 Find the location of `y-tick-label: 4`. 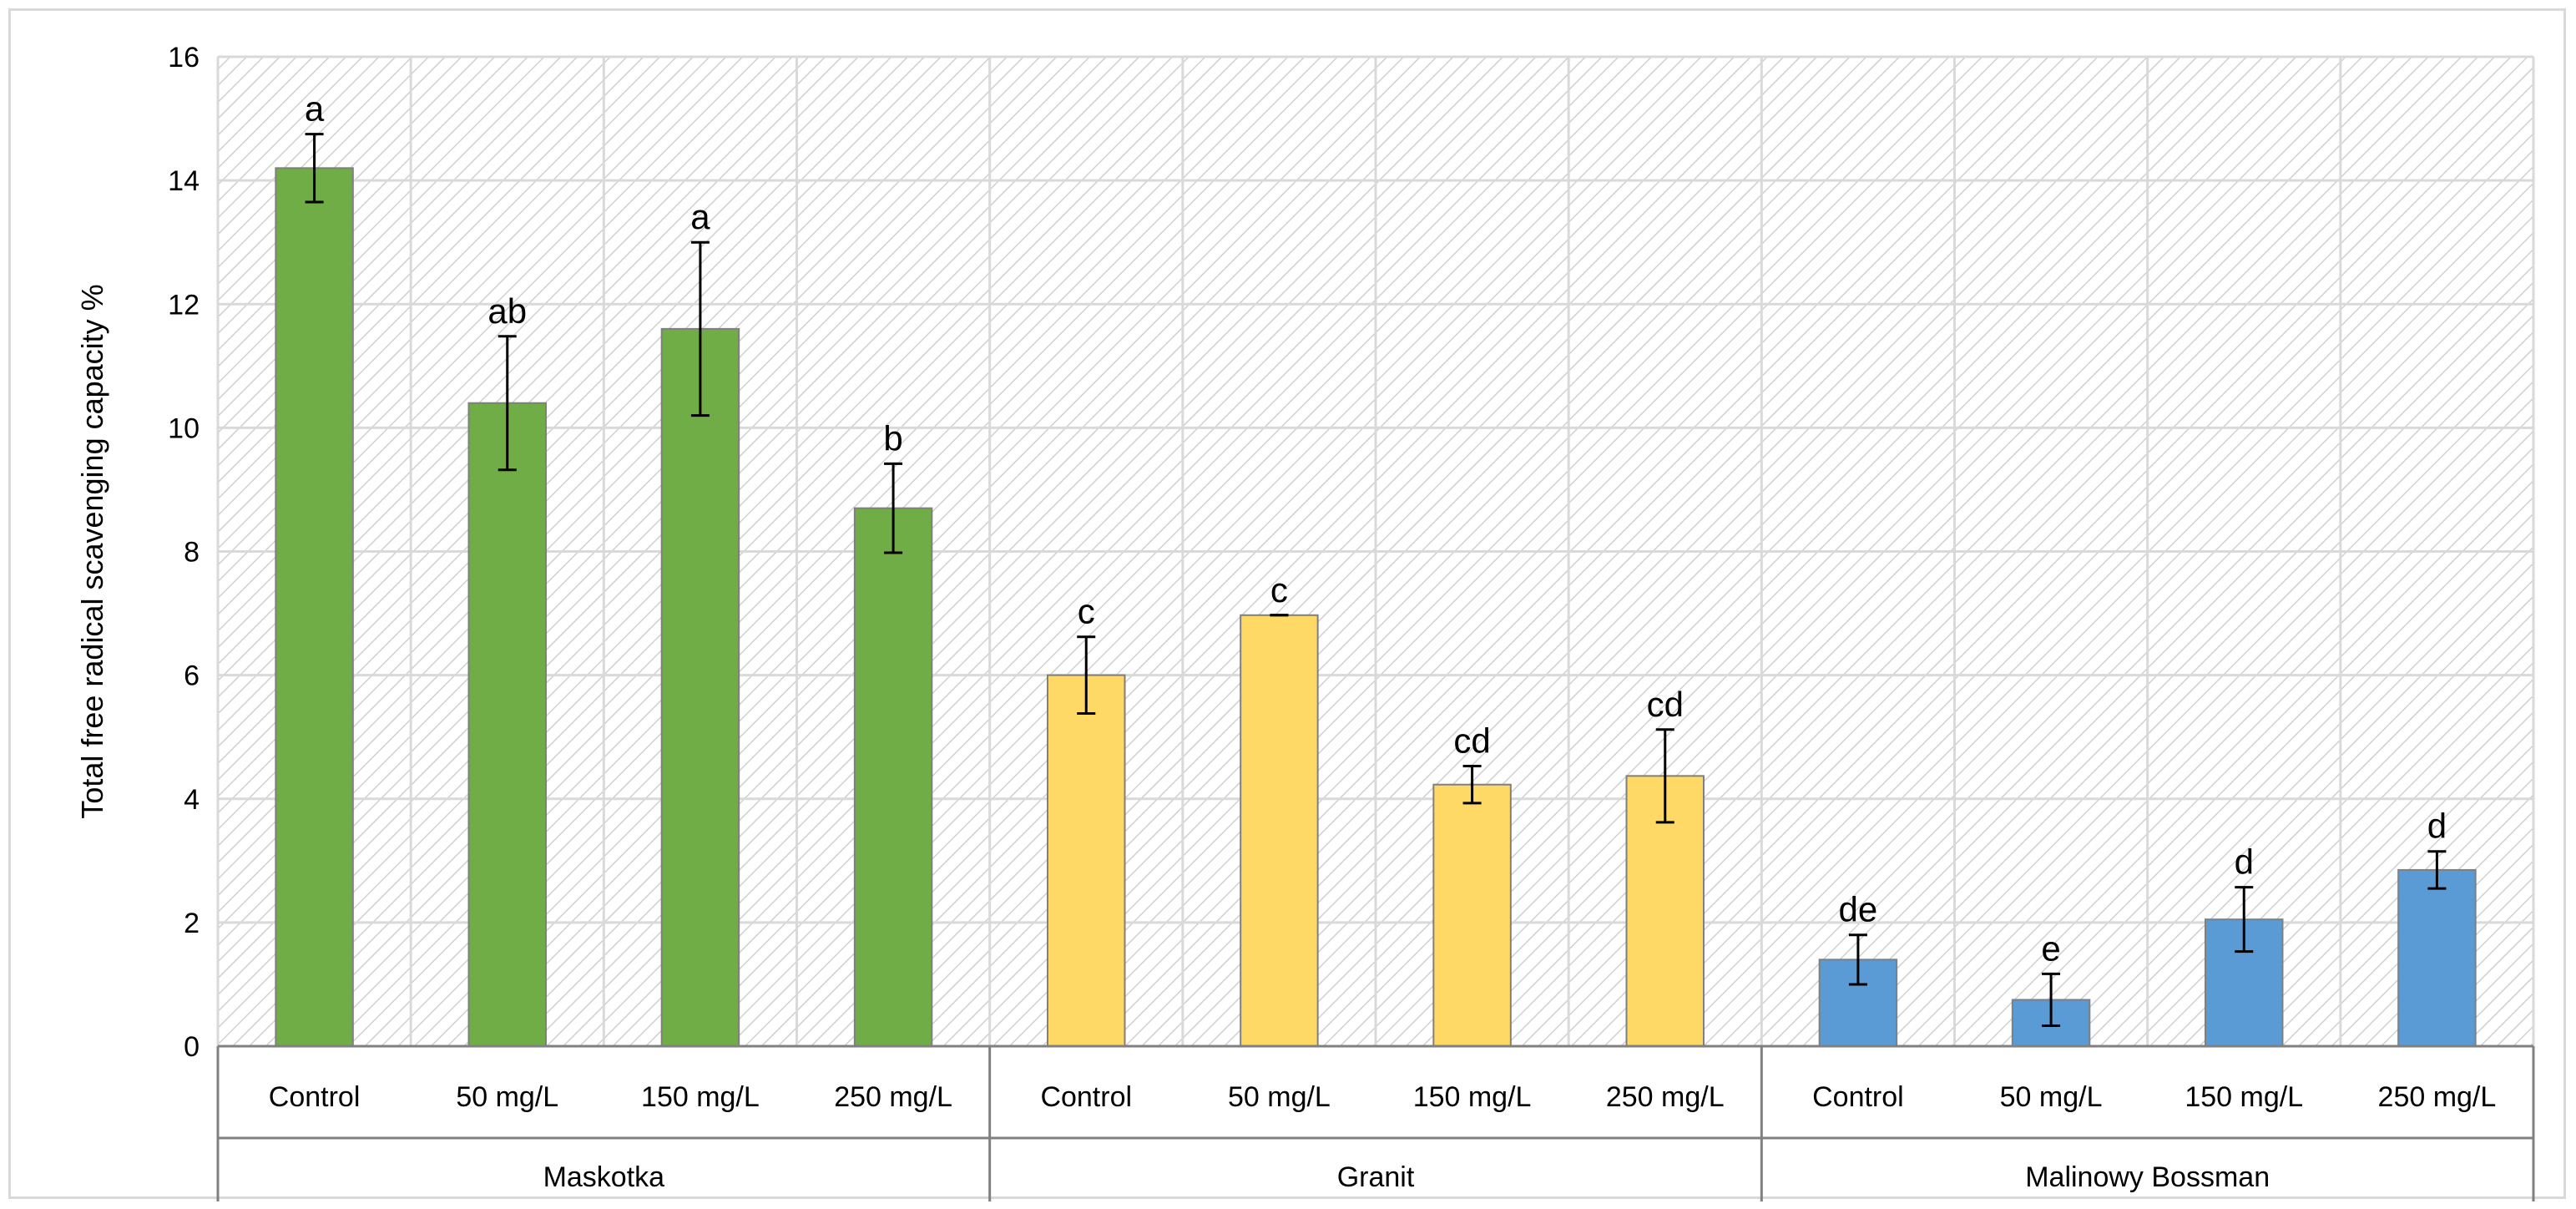

y-tick-label: 4 is located at coordinates (192, 800).